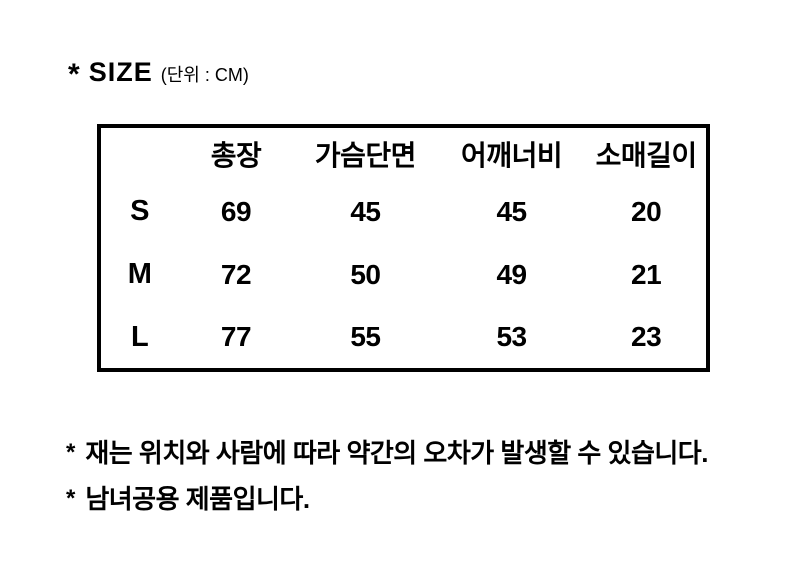 Image resolution: width=800 pixels, height=572 pixels. What do you see at coordinates (387, 497) in the screenshot?
I see `note-unisex: * 남녀공용 제품입니다.` at bounding box center [387, 497].